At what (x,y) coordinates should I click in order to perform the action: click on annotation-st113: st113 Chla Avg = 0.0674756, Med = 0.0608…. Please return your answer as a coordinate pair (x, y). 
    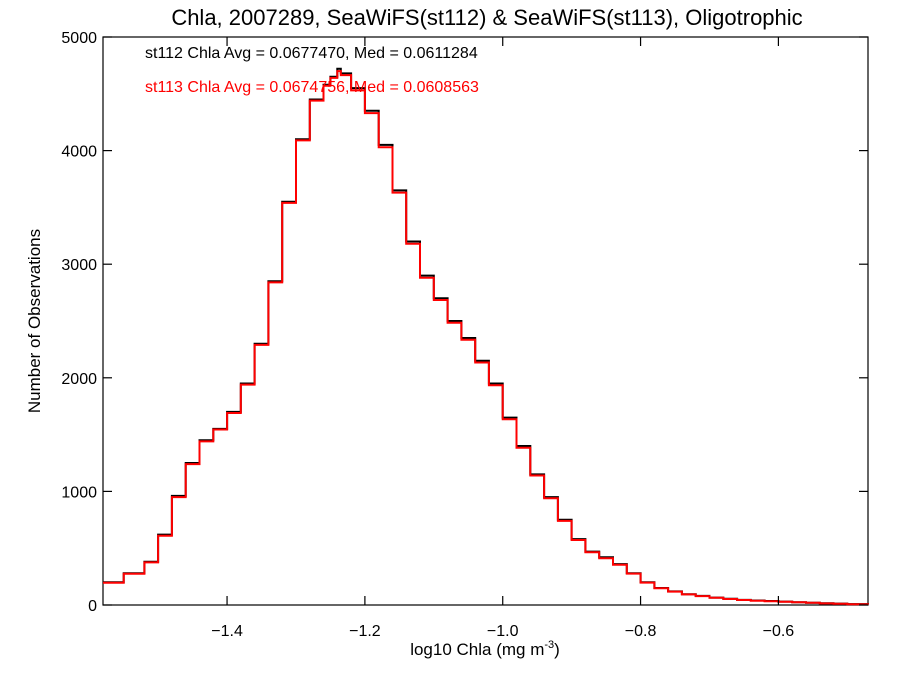
    Looking at the image, I should click on (312, 87).